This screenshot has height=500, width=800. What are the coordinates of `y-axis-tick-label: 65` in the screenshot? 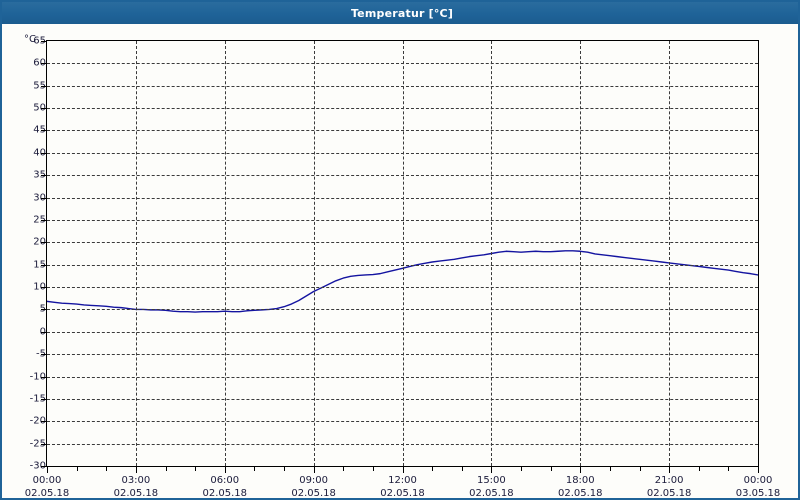 It's located at (39, 41).